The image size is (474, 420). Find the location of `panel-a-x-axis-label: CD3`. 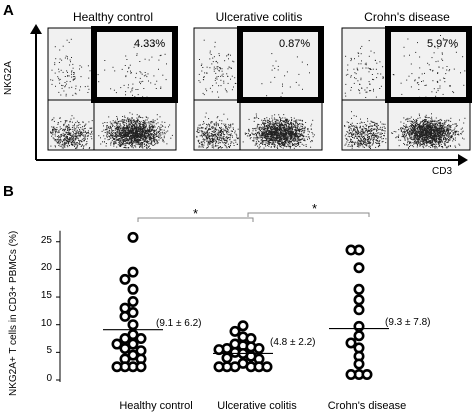

panel-a-x-axis-label: CD3 is located at coordinates (442, 171).